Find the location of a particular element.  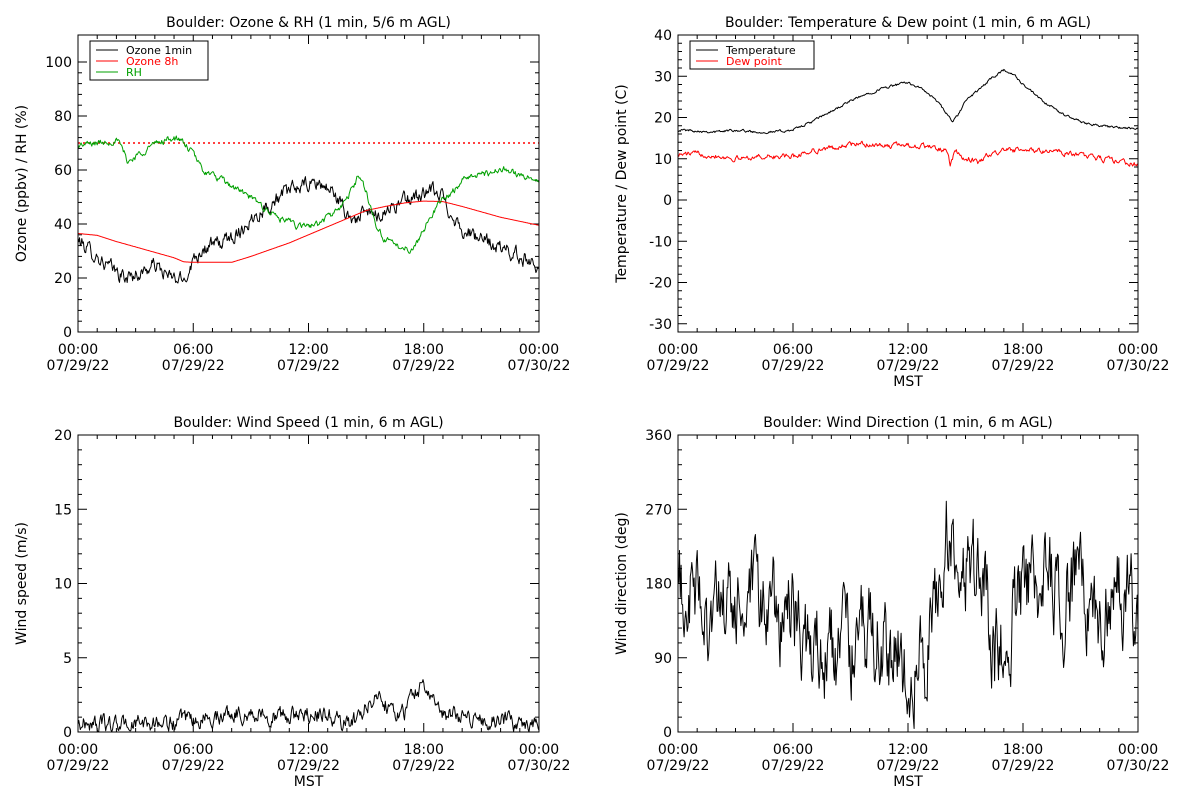

legend-box is located at coordinates (752, 55).